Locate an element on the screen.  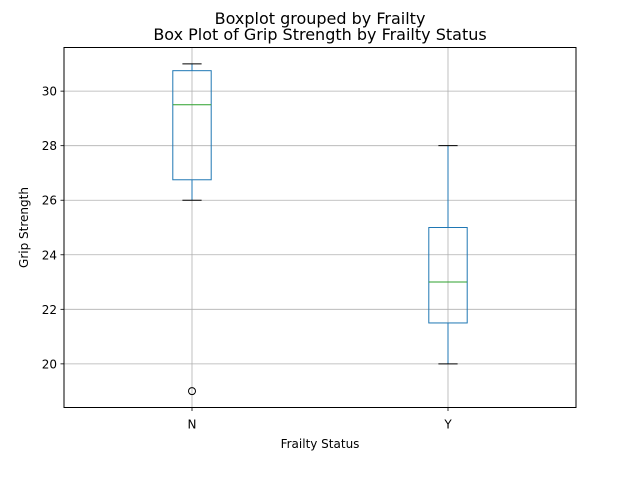
x-tick-label: Y is located at coordinates (447, 425).